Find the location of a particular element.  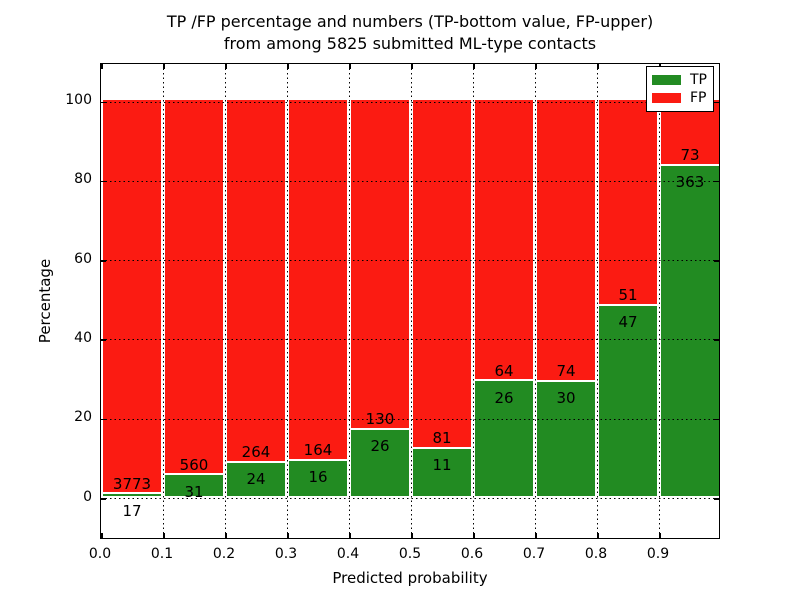

x-tick-label: 0.3 is located at coordinates (286, 554).